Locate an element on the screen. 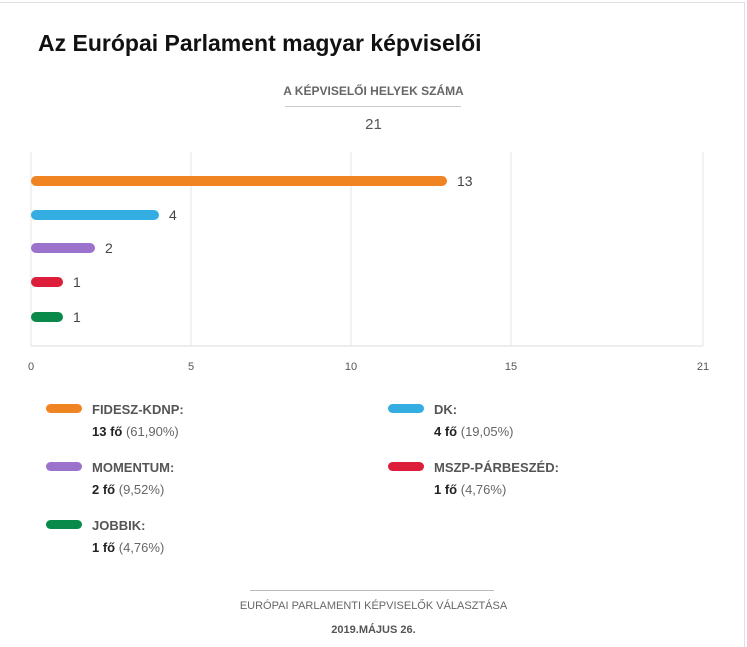 Image resolution: width=747 pixels, height=647 pixels. legend-label: FIDESZ-KDNP: is located at coordinates (138, 409).